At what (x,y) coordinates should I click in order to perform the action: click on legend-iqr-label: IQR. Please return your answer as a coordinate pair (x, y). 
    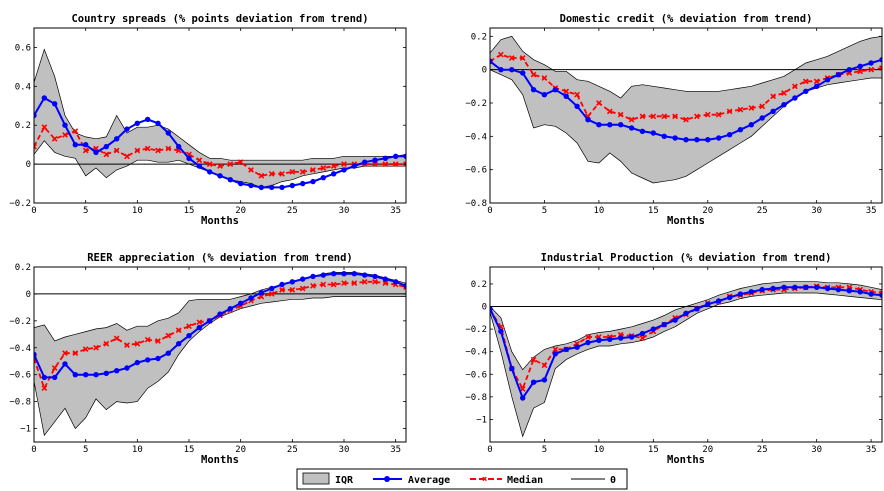
    Looking at the image, I should click on (344, 480).